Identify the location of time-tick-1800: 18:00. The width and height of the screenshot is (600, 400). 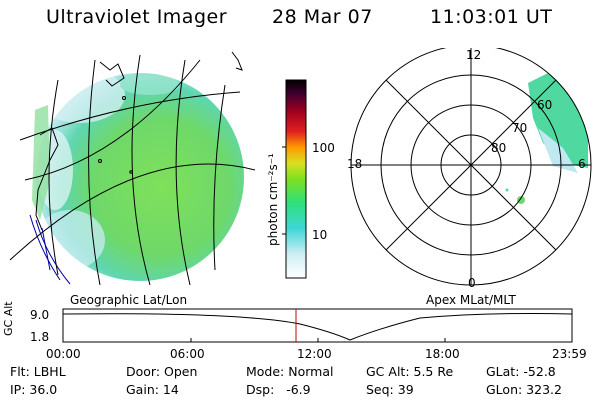
(442, 354).